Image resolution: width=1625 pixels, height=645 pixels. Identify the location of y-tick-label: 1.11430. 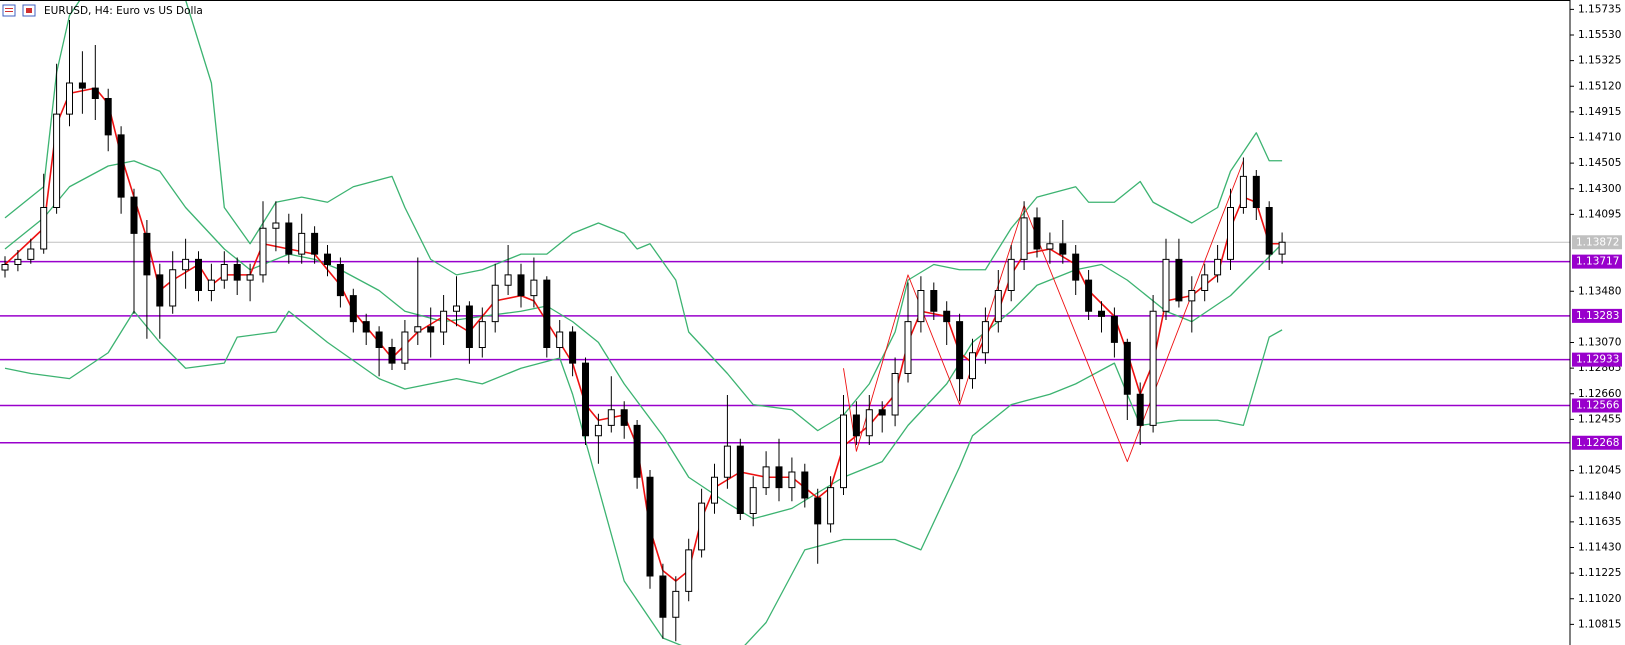
(1599, 548).